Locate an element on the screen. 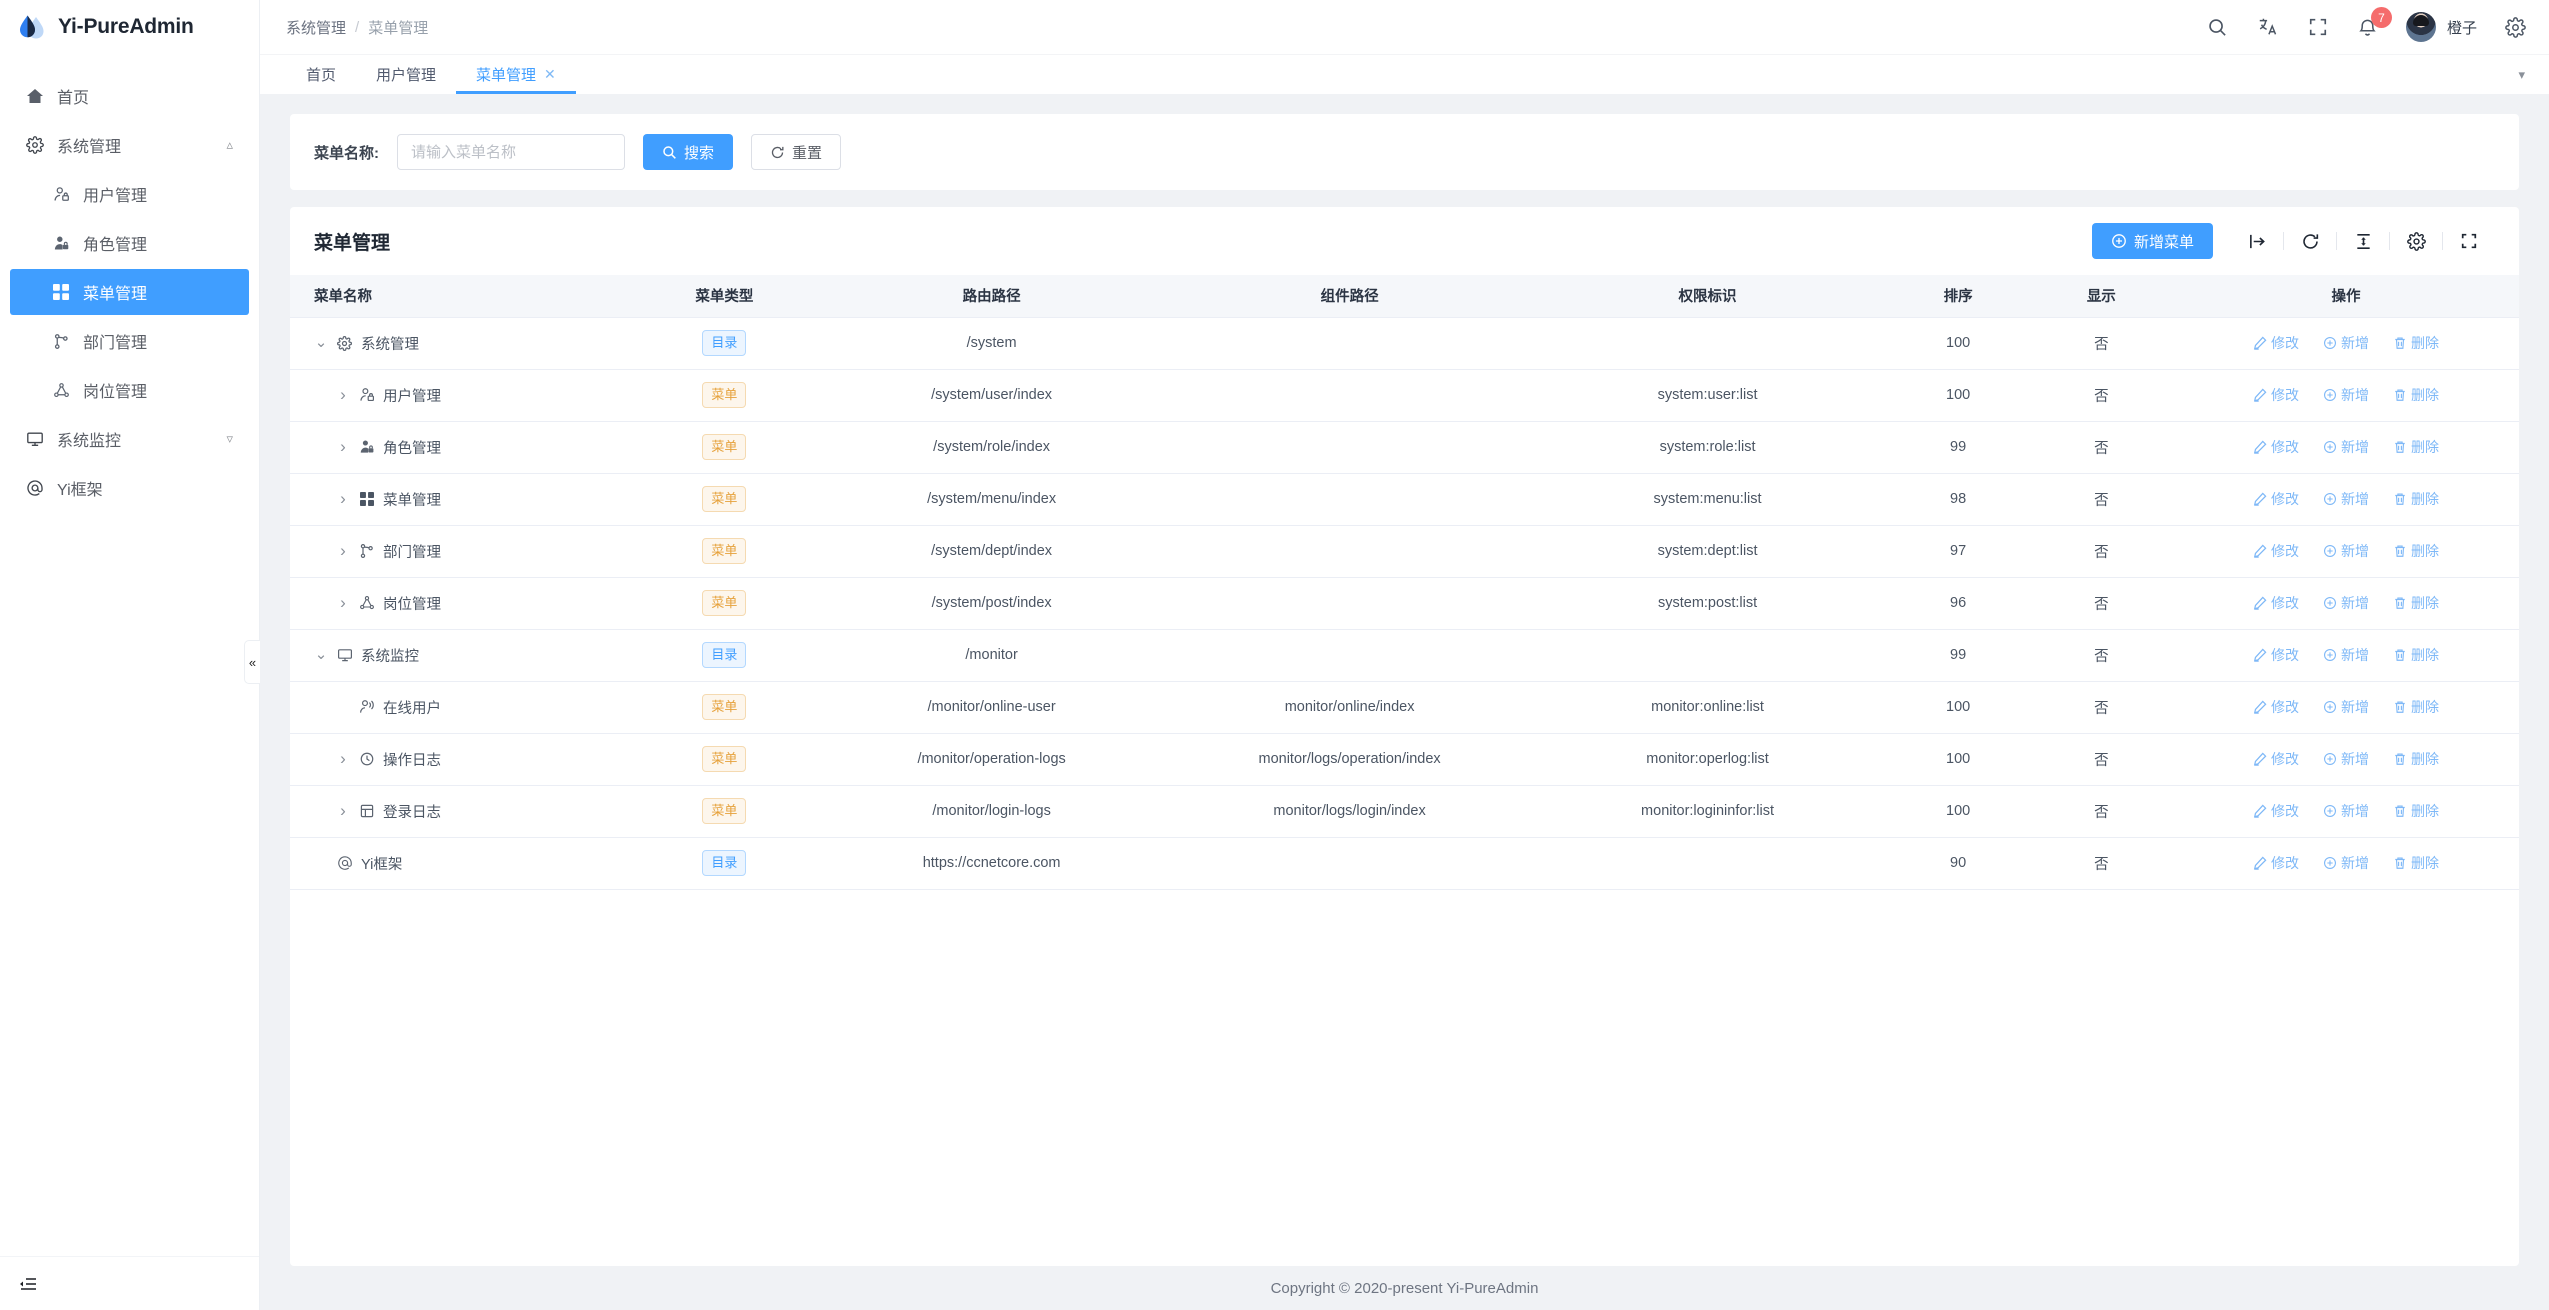  density-icon is located at coordinates (2363, 241).